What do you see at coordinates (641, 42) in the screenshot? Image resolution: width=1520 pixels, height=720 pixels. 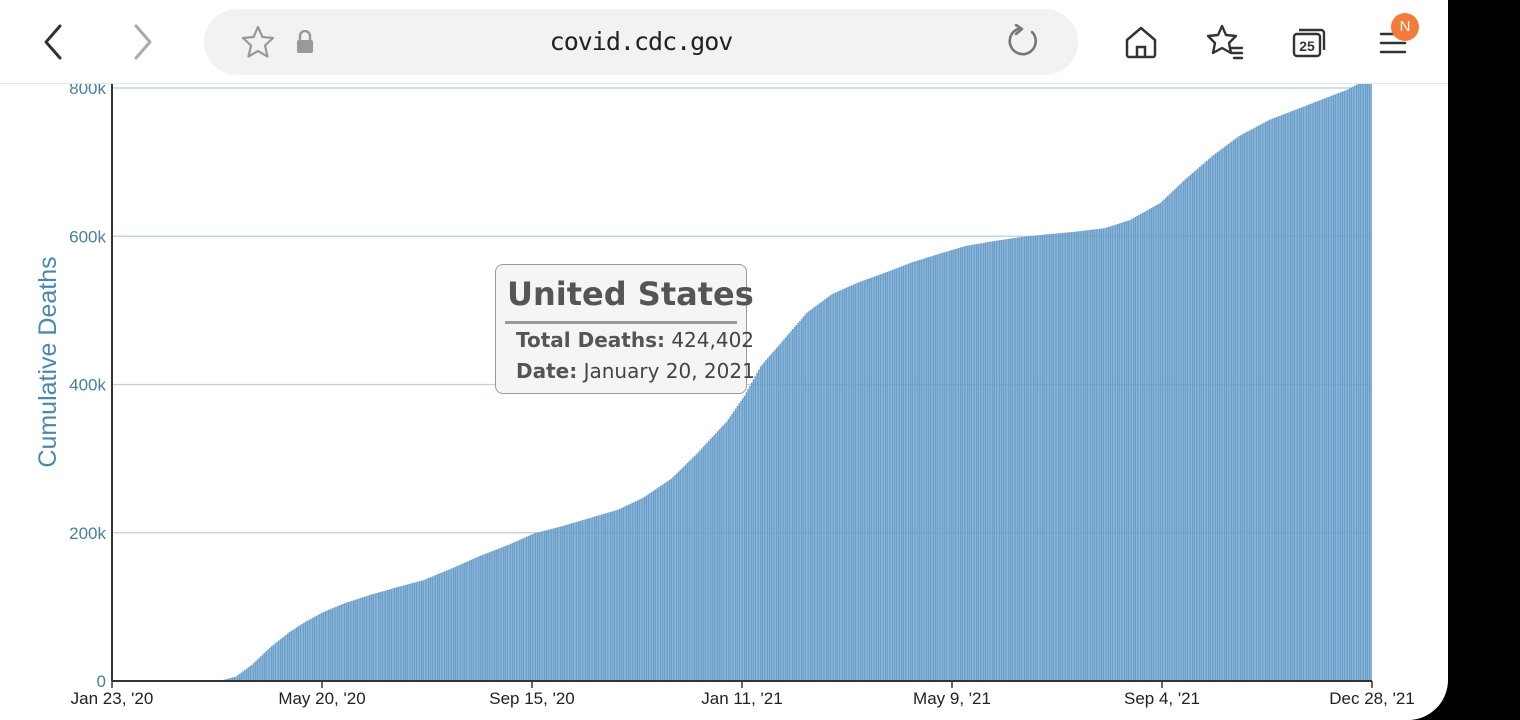 I see `address-bar: covid.cdc.gov` at bounding box center [641, 42].